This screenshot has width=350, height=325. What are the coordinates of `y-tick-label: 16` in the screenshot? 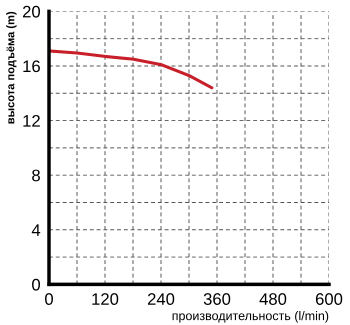 It's located at (31, 66).